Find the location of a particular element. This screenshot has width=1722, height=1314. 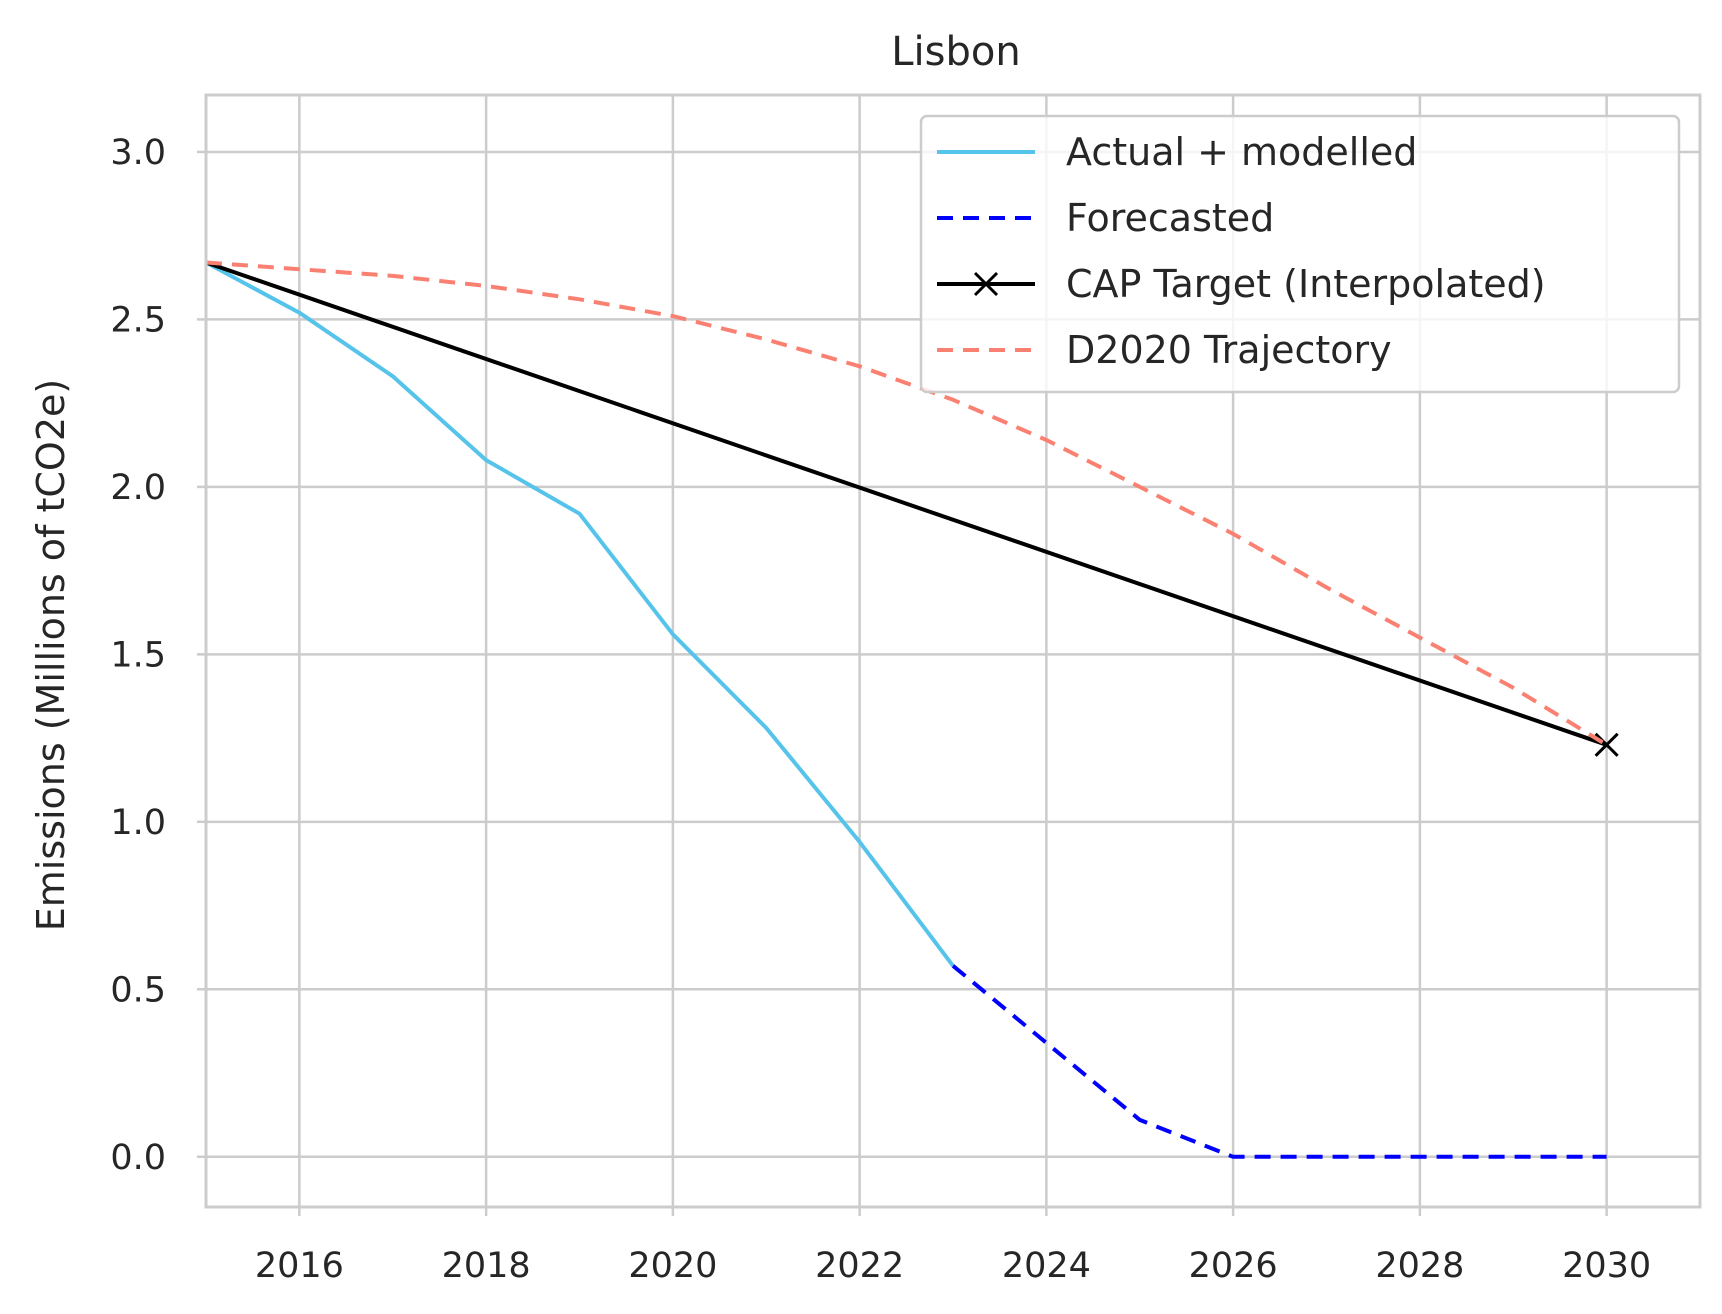

legend-label: Actual + modelled is located at coordinates (1241, 152).